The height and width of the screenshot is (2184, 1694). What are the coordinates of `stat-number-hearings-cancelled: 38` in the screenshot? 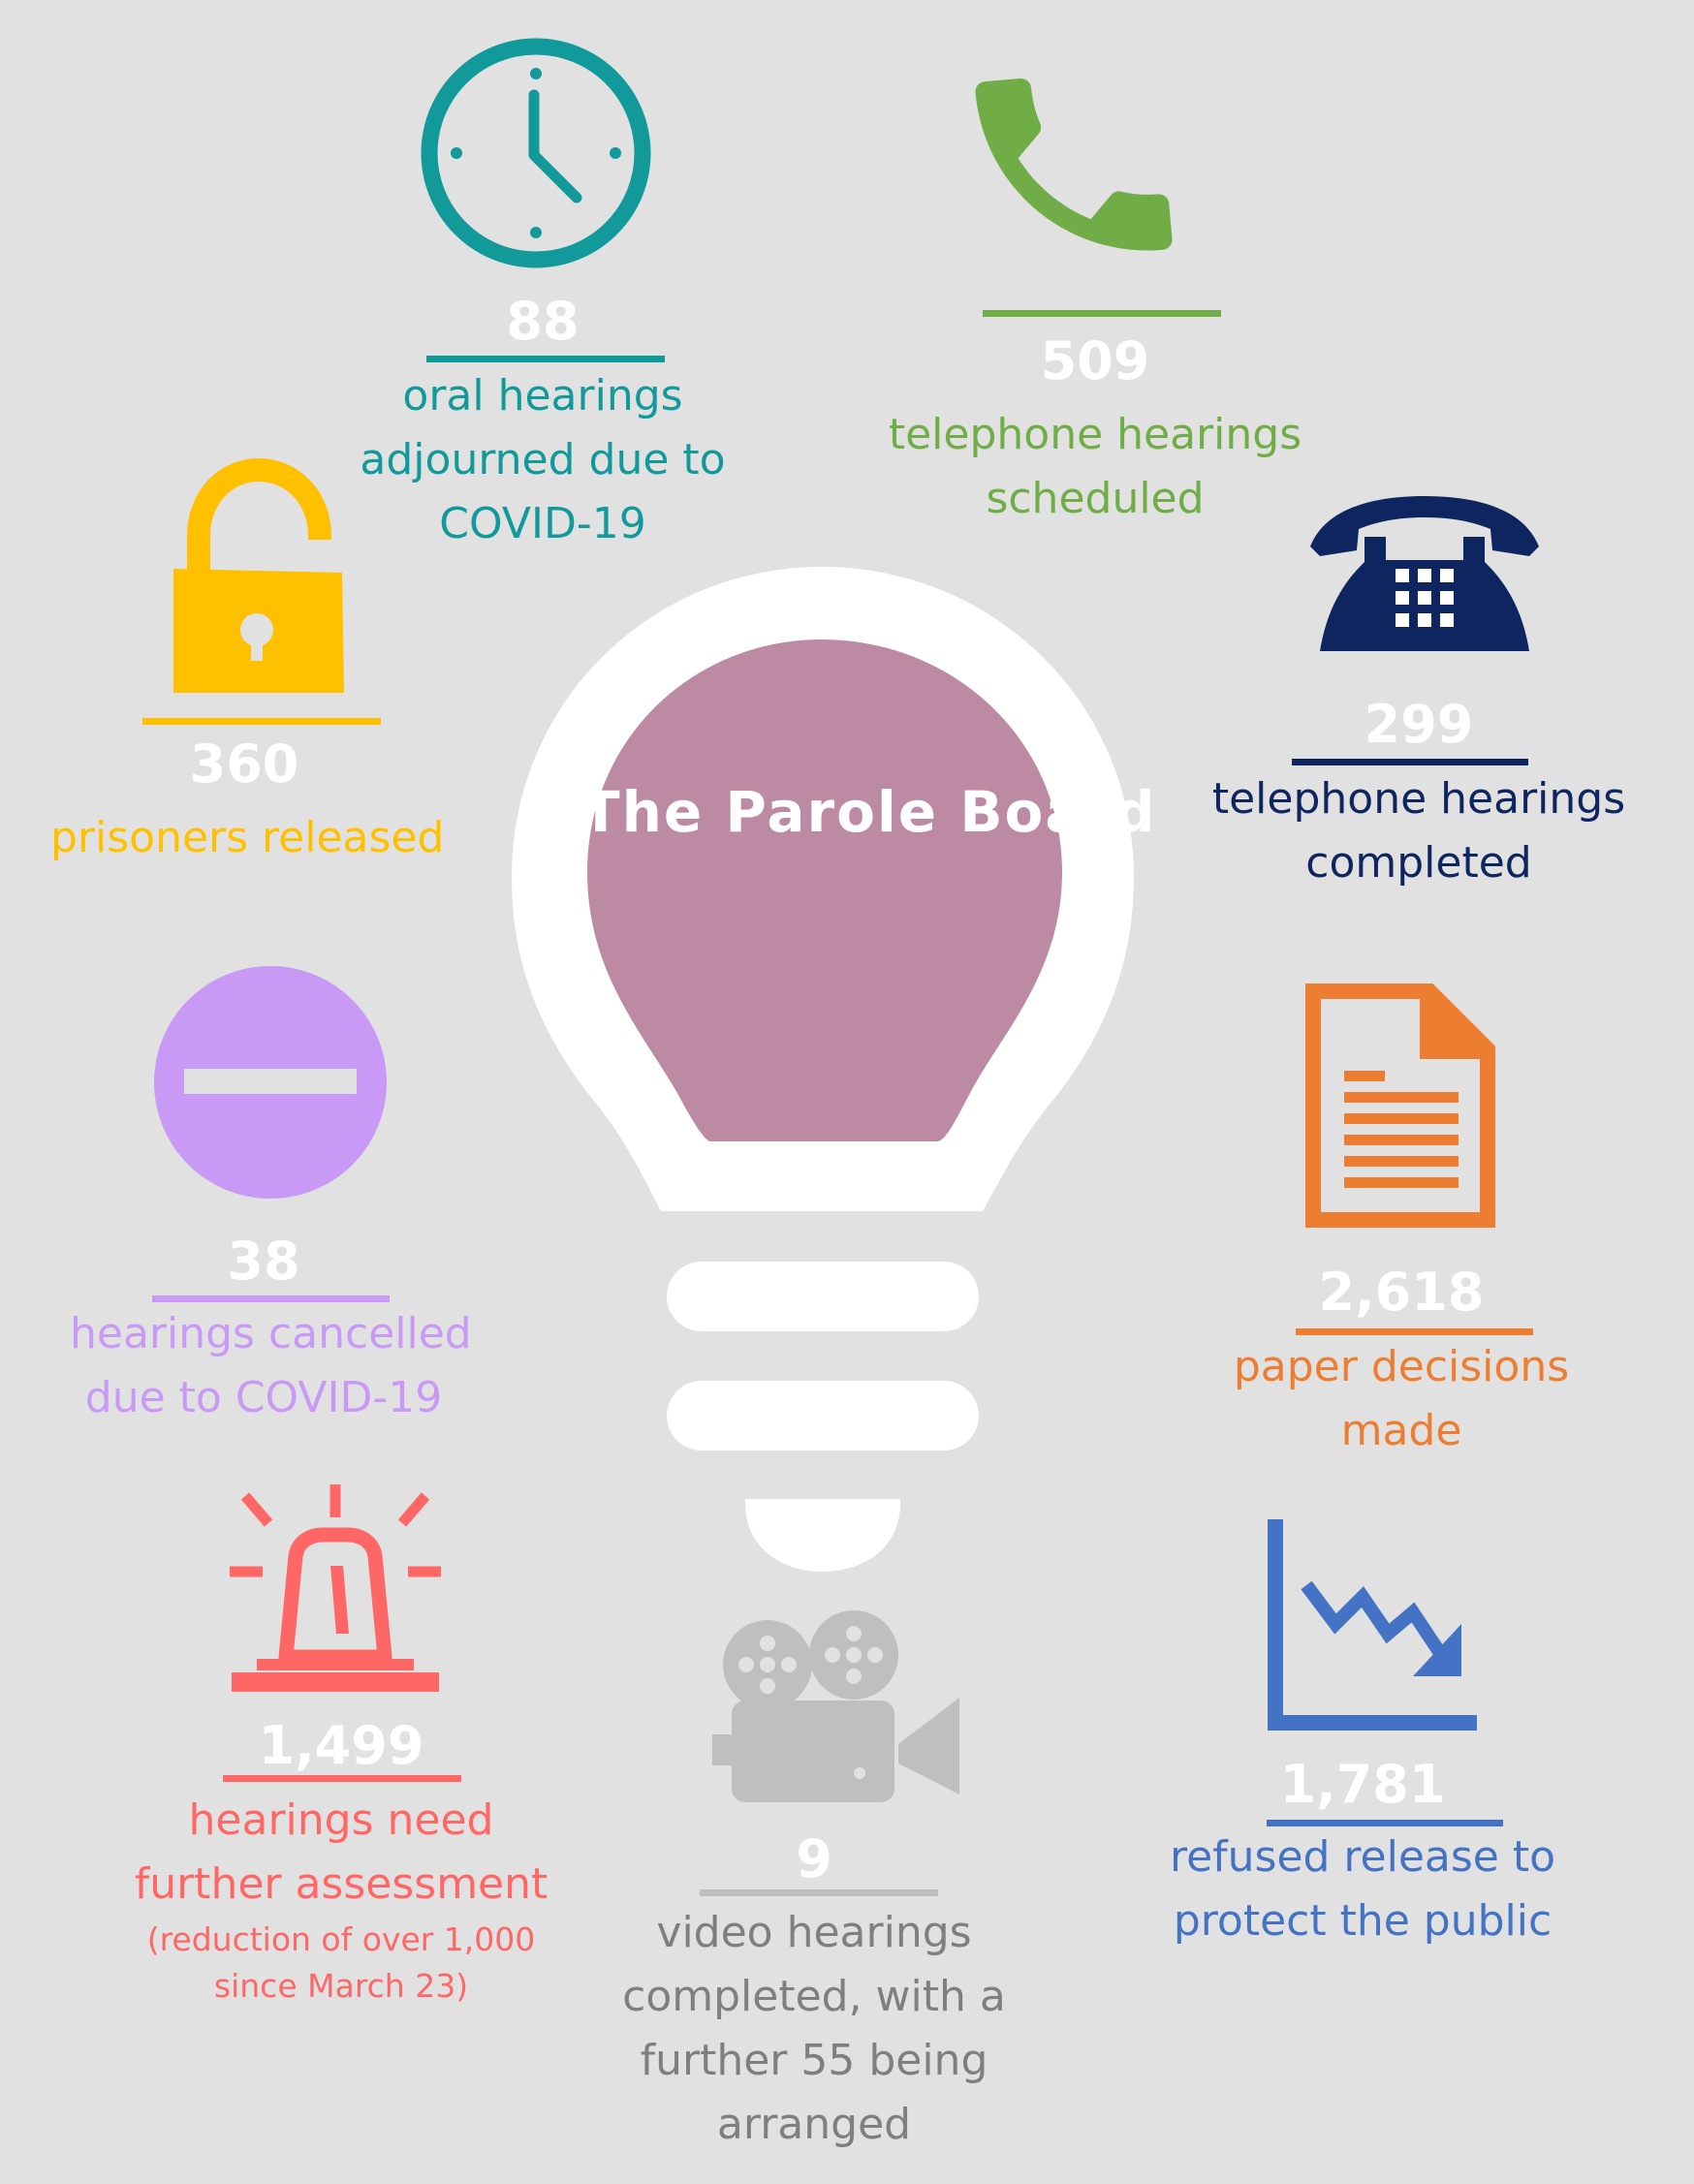 It's located at (264, 1262).